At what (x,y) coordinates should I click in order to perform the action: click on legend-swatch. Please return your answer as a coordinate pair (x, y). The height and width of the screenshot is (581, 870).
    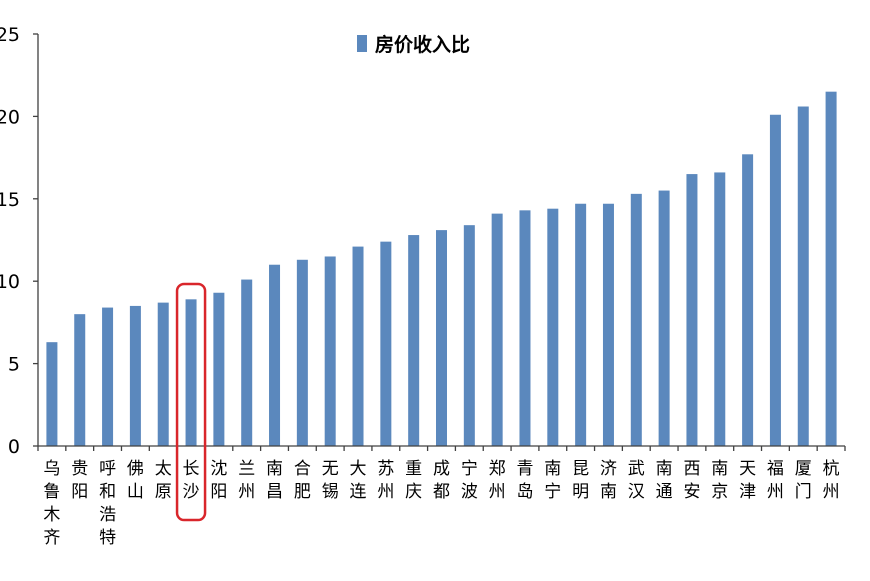
    Looking at the image, I should click on (362, 43).